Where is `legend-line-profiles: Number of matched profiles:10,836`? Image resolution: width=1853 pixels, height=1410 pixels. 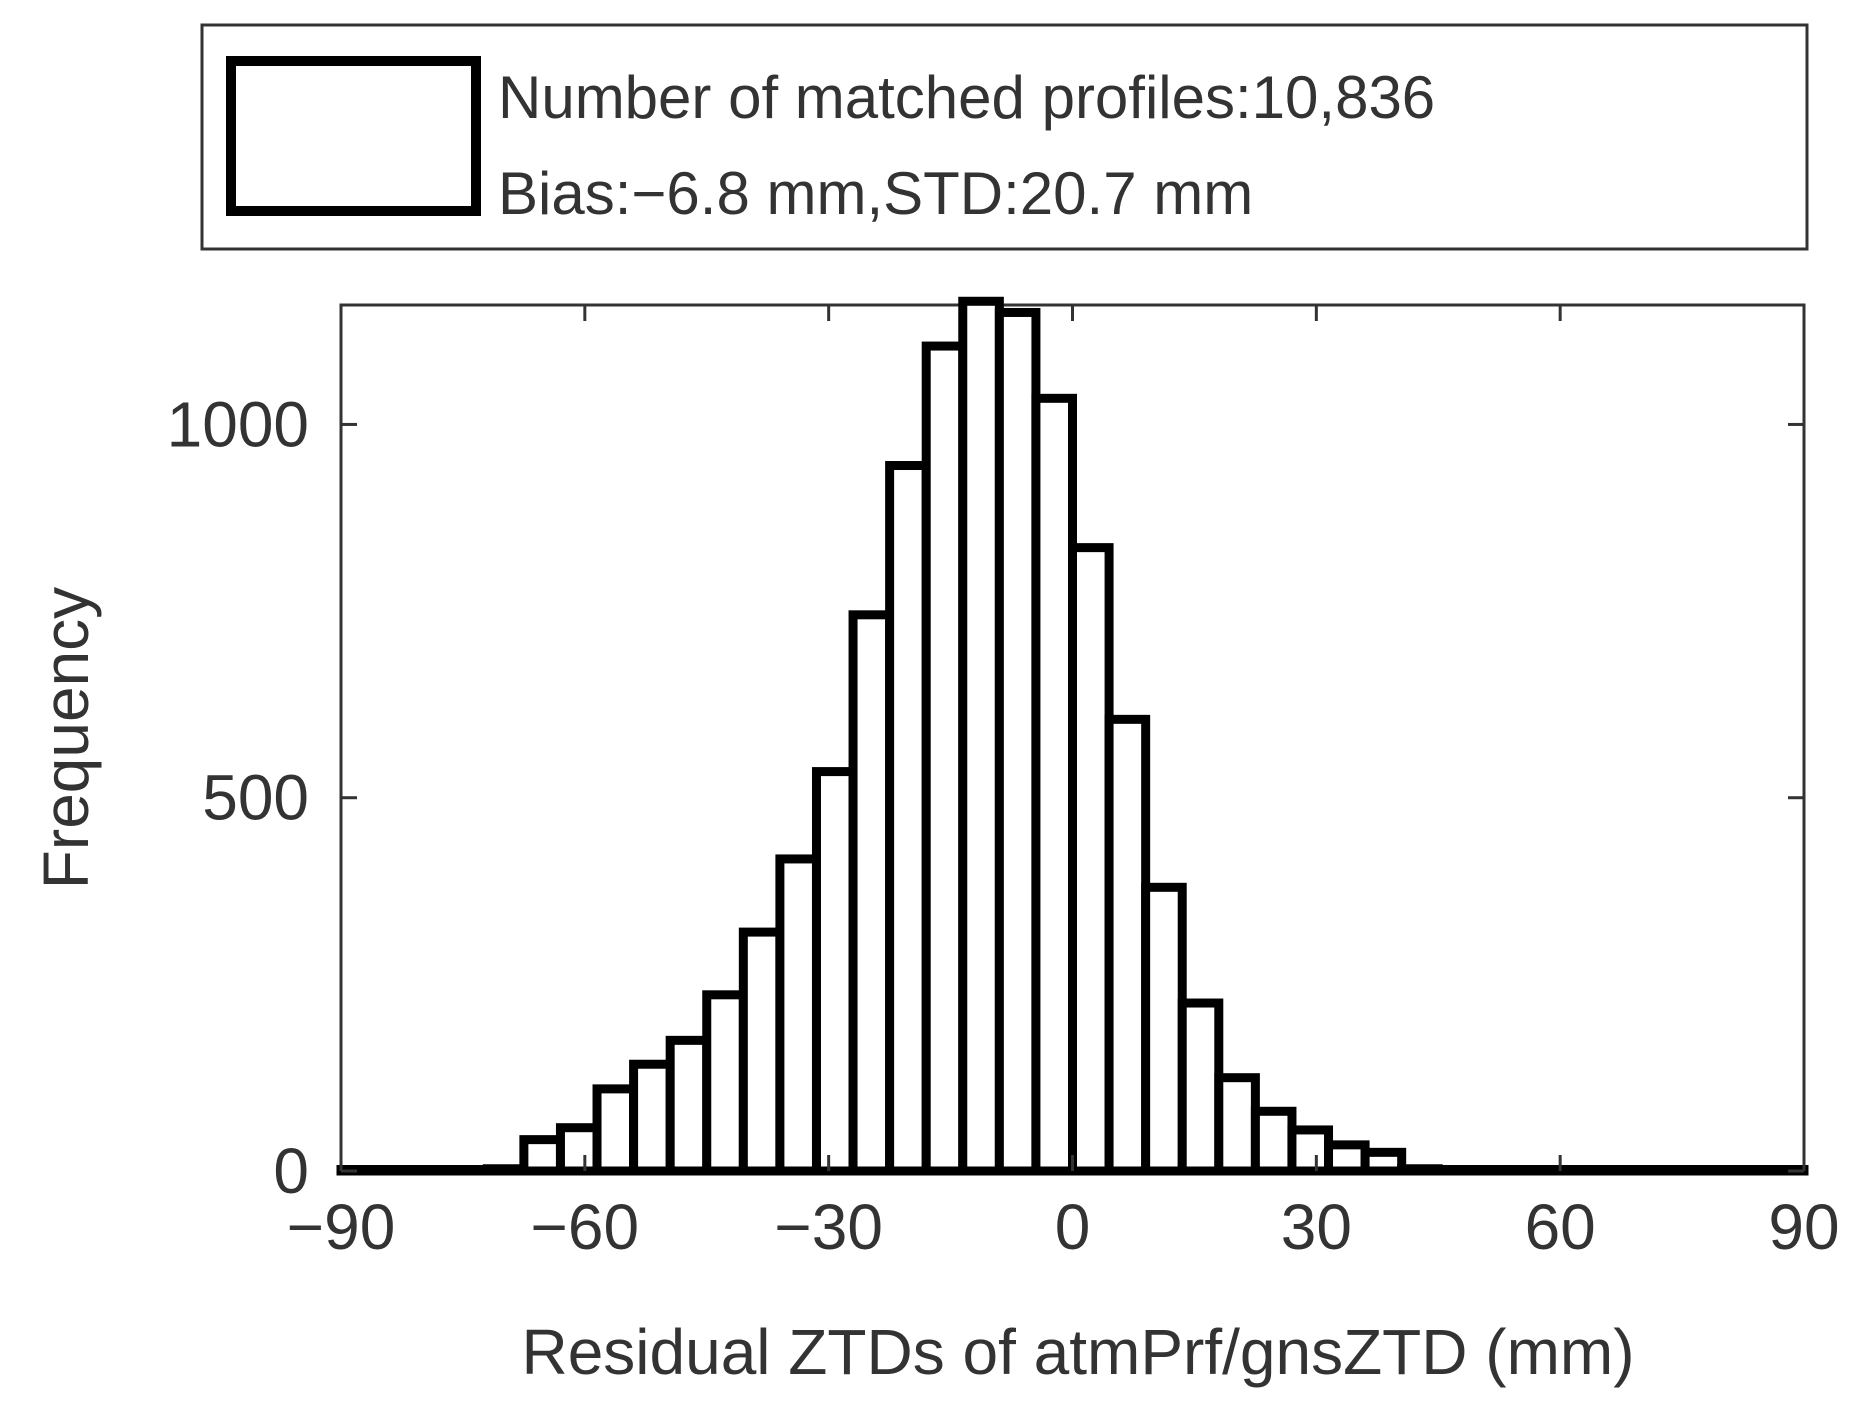
legend-line-profiles: Number of matched profiles:10,836 is located at coordinates (966, 97).